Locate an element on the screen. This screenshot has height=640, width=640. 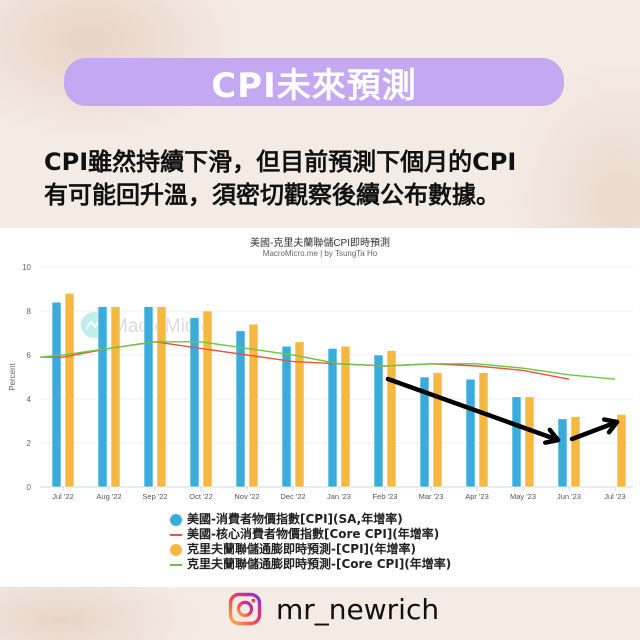
page-title: CPI未來預測 is located at coordinates (314, 85).